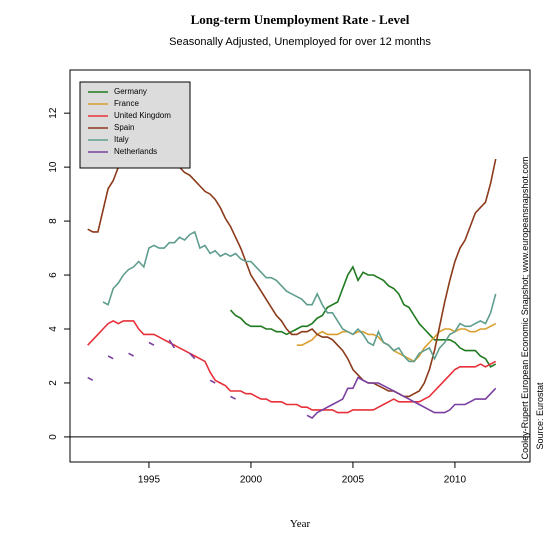 The width and height of the screenshot is (550, 550). Describe the element at coordinates (53, 167) in the screenshot. I see `y-tick-label: 10` at that location.